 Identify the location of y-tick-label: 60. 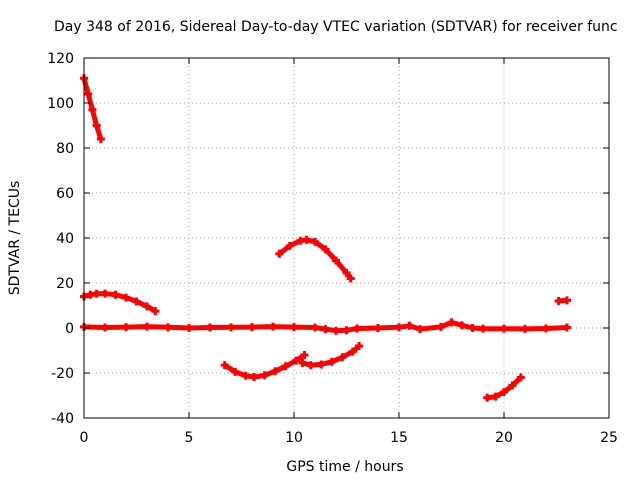
(65, 194).